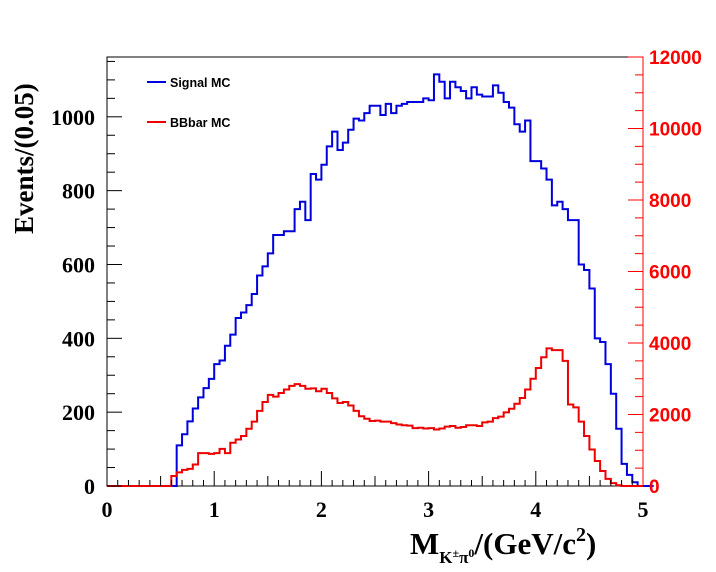 This screenshot has height=572, width=716. What do you see at coordinates (214, 509) in the screenshot?
I see `x-tick-label: 1` at bounding box center [214, 509].